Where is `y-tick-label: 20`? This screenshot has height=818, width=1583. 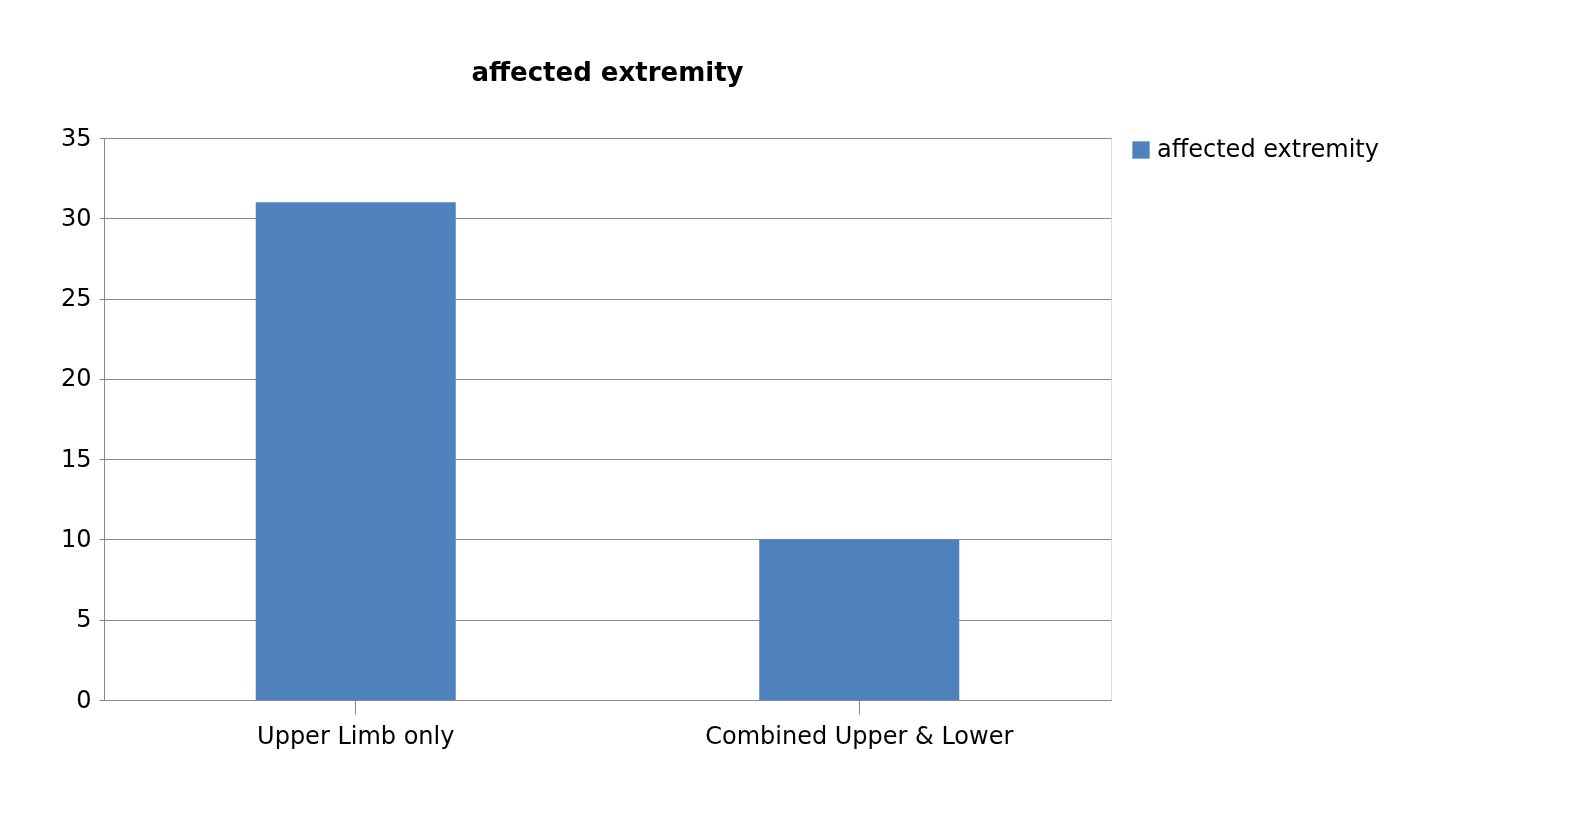
y-tick-label: 20 is located at coordinates (76, 378).